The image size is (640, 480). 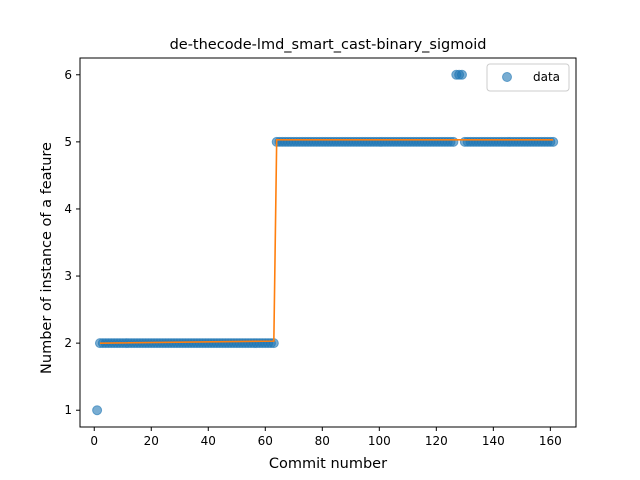 What do you see at coordinates (550, 441) in the screenshot?
I see `x-tick-label: 160` at bounding box center [550, 441].